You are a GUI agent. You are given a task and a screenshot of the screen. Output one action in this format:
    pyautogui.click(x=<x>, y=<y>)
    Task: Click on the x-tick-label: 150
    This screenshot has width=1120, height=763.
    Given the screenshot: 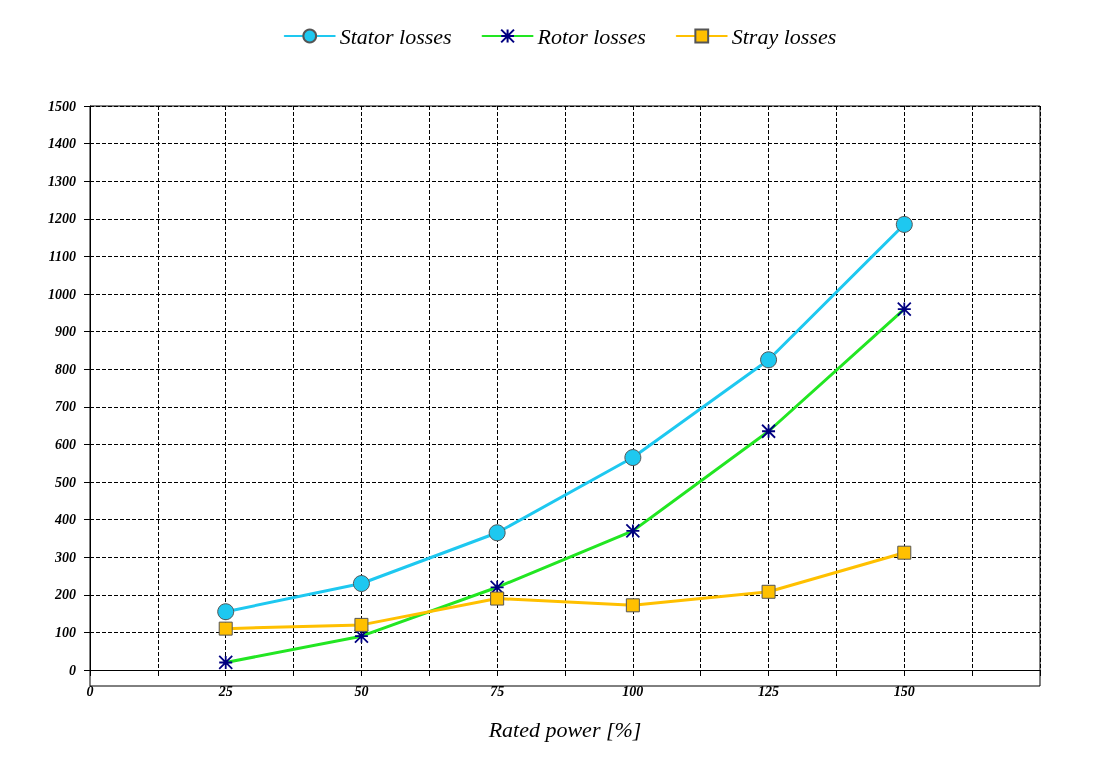 What is the action you would take?
    pyautogui.click(x=904, y=691)
    